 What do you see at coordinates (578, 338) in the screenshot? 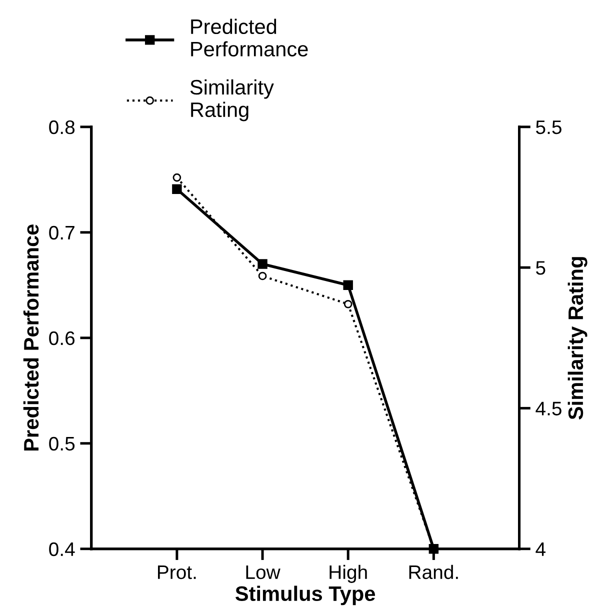
I see `y2-axis-title: Similarity Rating` at bounding box center [578, 338].